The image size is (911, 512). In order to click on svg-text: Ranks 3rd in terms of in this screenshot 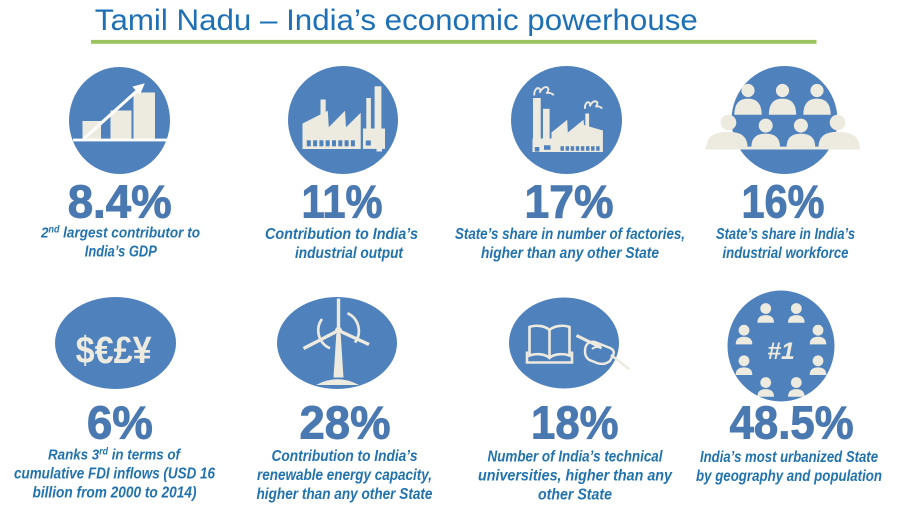, I will do `click(115, 455)`.